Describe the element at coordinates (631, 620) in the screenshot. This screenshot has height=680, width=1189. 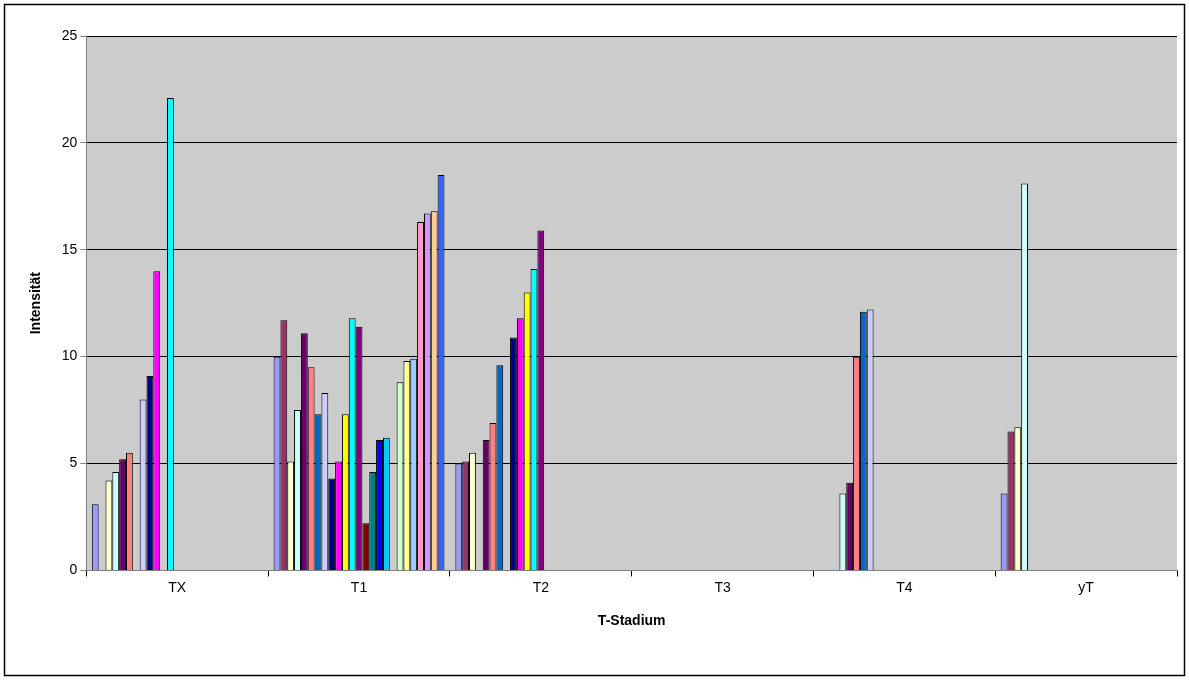
I see `x-axis-title: T-Stadium` at that location.